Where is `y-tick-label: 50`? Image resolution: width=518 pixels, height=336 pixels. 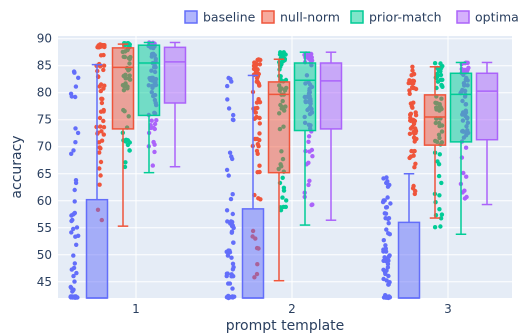
y-tick-label: 50 is located at coordinates (44, 255).